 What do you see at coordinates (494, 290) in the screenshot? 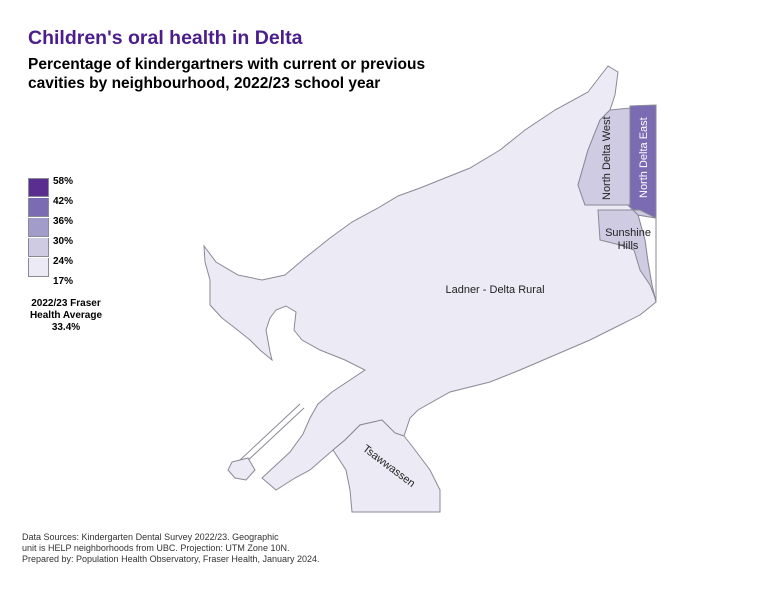
I see `label-ladner-delta-rural: Ladner - Delta Rural` at bounding box center [494, 290].